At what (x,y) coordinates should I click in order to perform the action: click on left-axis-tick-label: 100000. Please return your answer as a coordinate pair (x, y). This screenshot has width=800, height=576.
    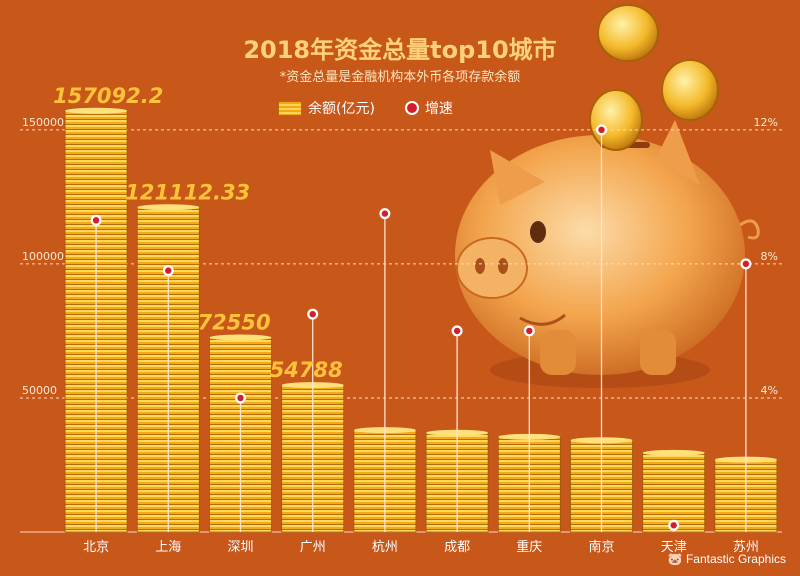
    Looking at the image, I should click on (43, 256).